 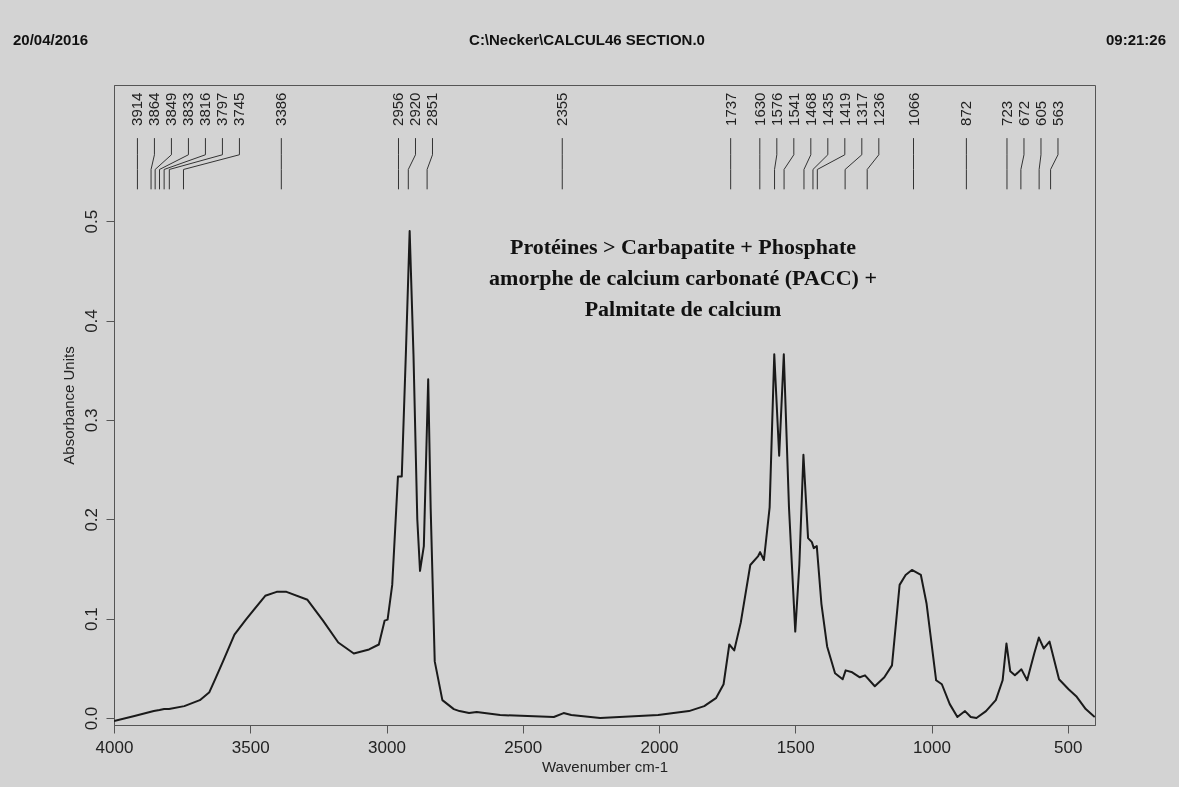 What do you see at coordinates (91, 221) in the screenshot?
I see `y-tick-label: 0.5` at bounding box center [91, 221].